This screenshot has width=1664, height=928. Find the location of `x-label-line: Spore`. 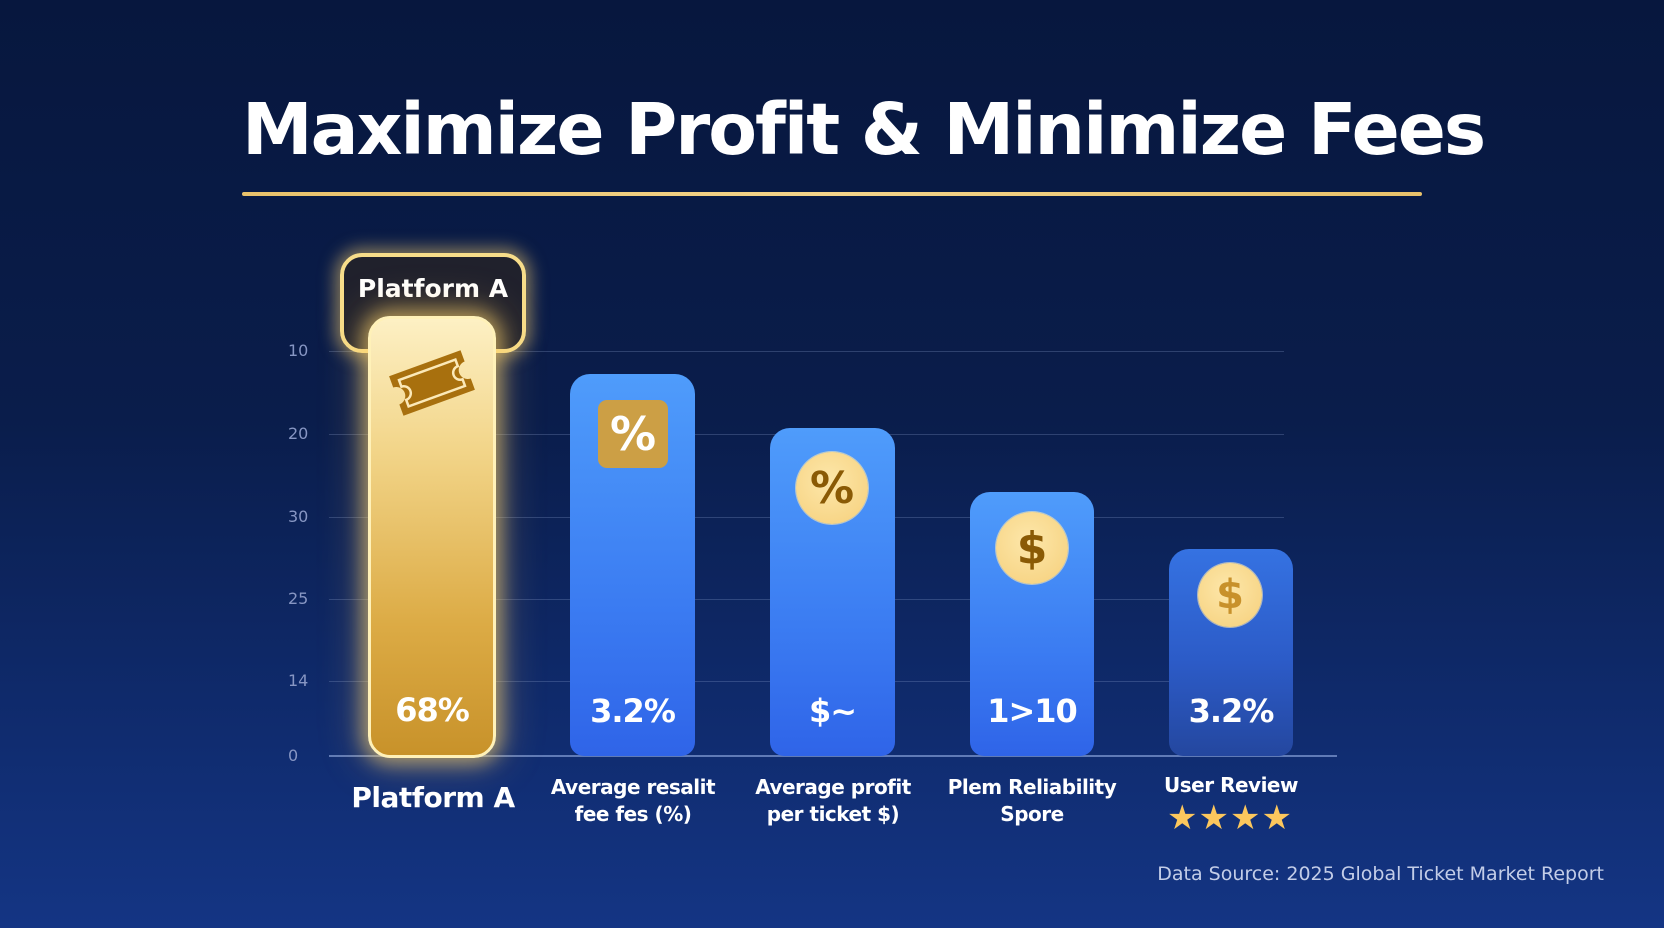

x-label-line: Spore is located at coordinates (1032, 814).